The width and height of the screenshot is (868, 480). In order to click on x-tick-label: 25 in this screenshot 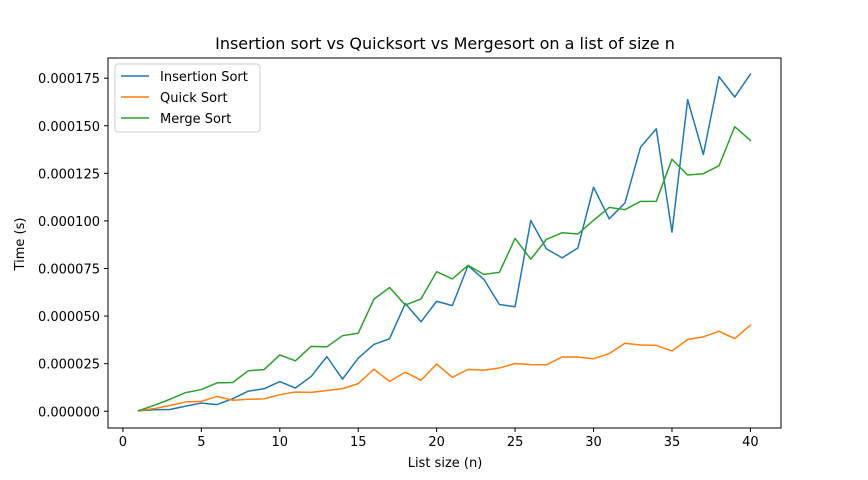, I will do `click(515, 442)`.